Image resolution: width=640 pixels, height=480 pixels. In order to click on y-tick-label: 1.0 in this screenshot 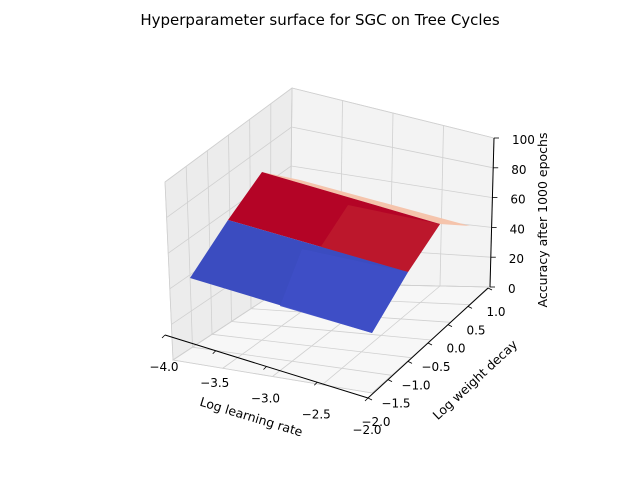, I will do `click(495, 312)`.